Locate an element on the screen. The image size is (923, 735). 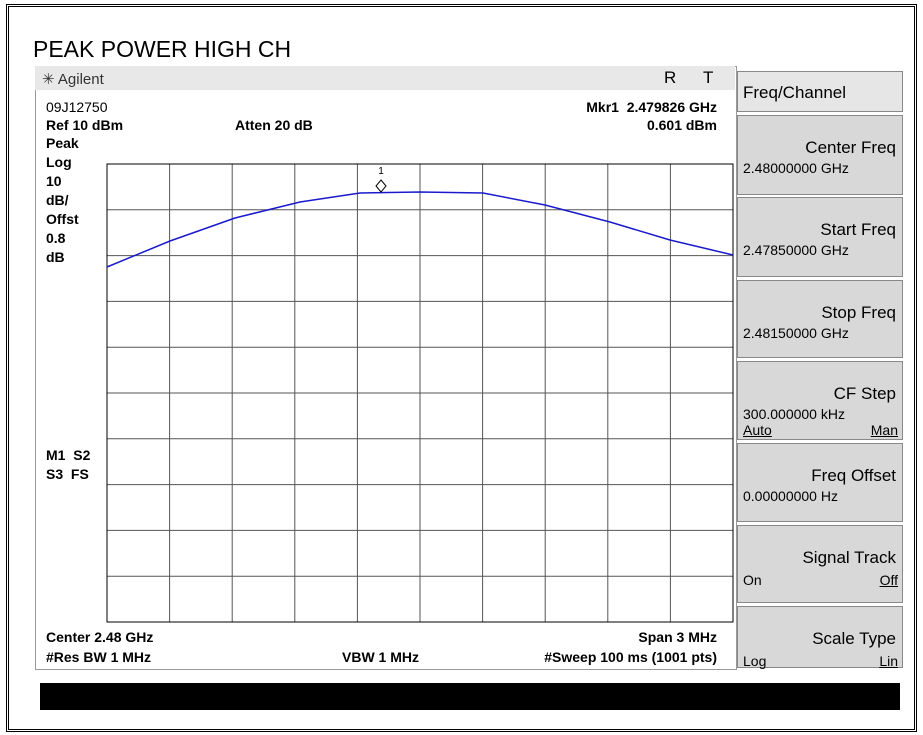
sweep: #Sweep 100 ms (1001 pts) is located at coordinates (630, 657).